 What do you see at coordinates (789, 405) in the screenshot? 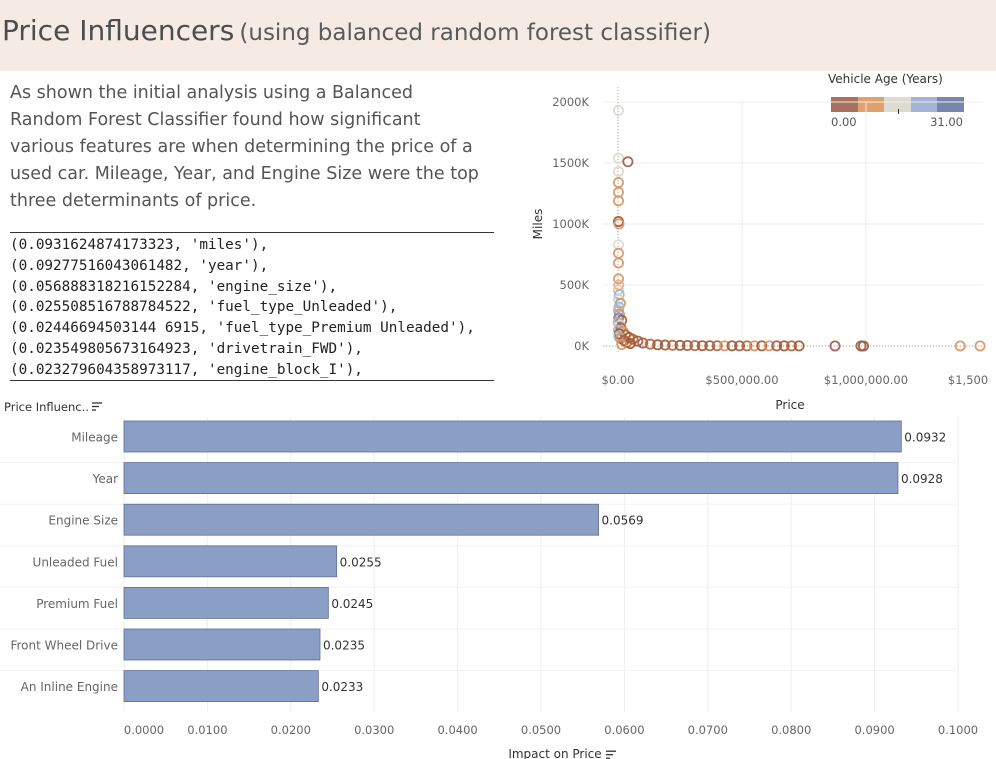
I see `x-axis-label: Price` at bounding box center [789, 405].